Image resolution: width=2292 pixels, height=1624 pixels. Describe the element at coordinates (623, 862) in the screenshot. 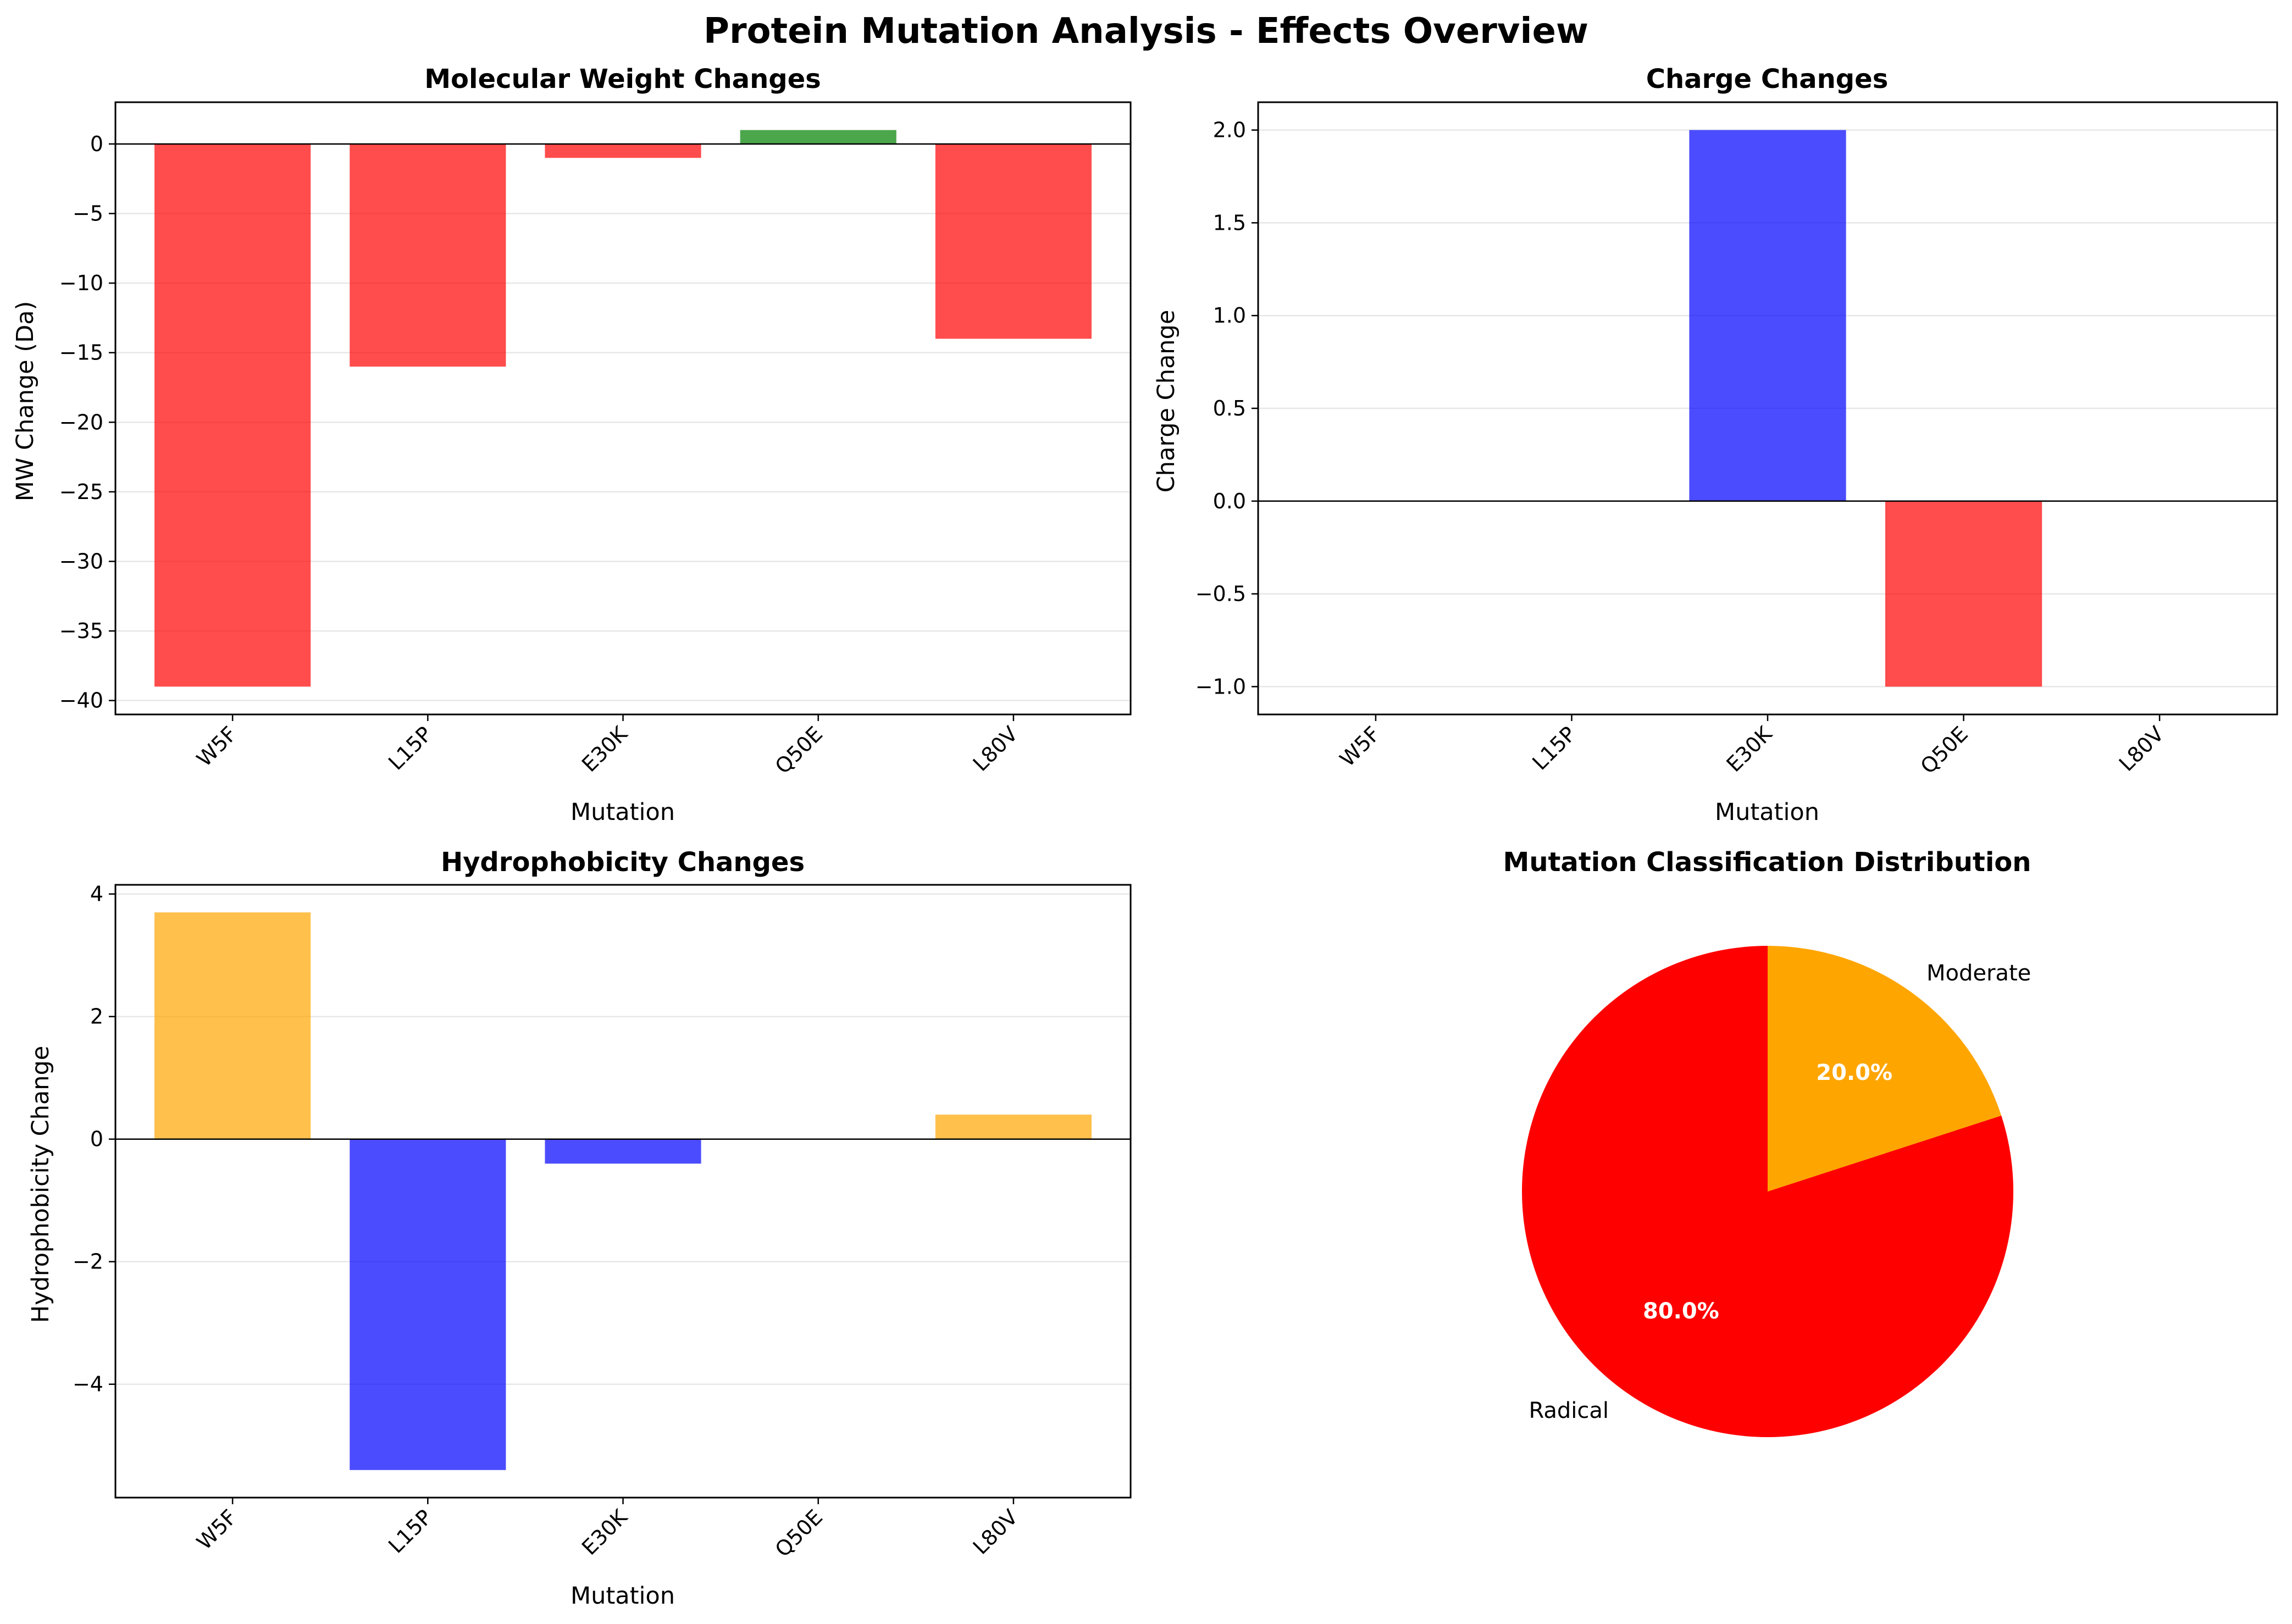

I see `hydro-chart-title: Hydrophobicity Changes` at that location.